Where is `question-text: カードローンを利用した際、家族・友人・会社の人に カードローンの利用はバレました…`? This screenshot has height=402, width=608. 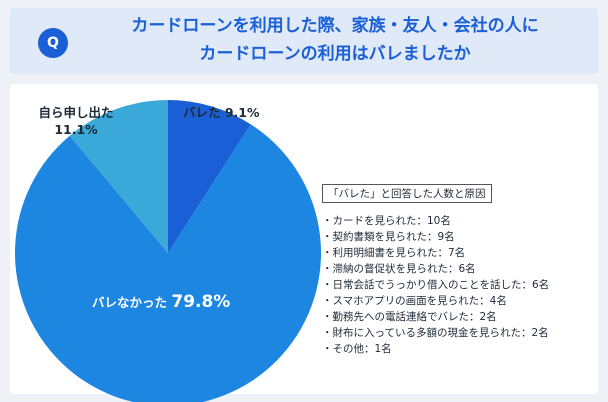
question-text: カードローンを利用した際、家族・友人・会社の人に カードローンの利用はバレました… is located at coordinates (335, 40).